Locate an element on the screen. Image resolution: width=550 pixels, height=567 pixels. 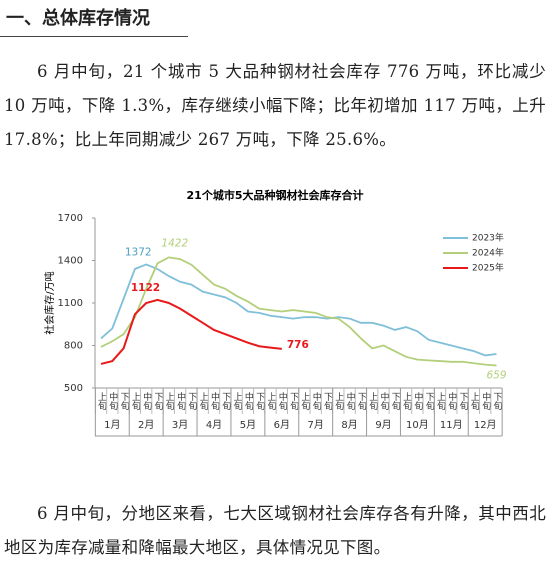
data-label: 1372 is located at coordinates (138, 252).